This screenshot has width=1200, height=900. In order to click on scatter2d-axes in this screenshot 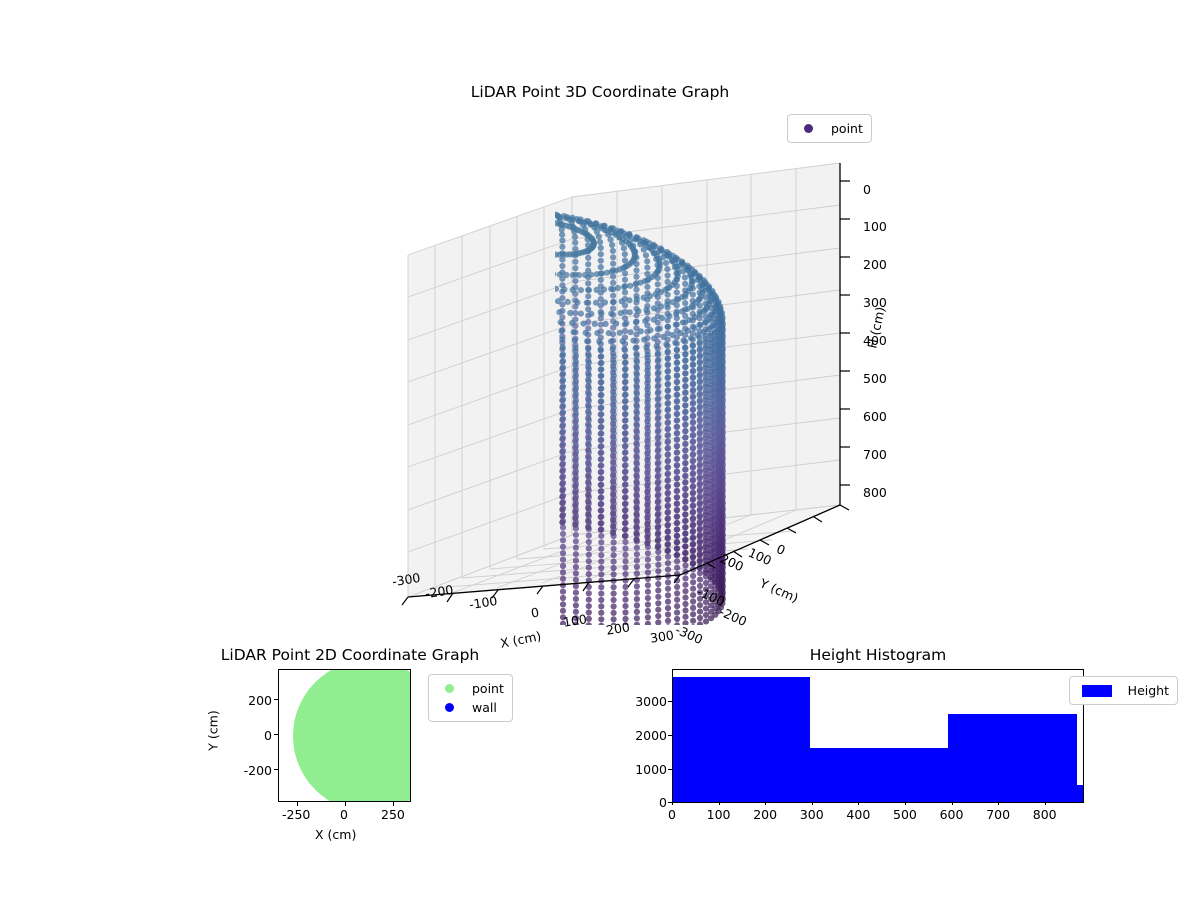, I will do `click(344, 735)`.